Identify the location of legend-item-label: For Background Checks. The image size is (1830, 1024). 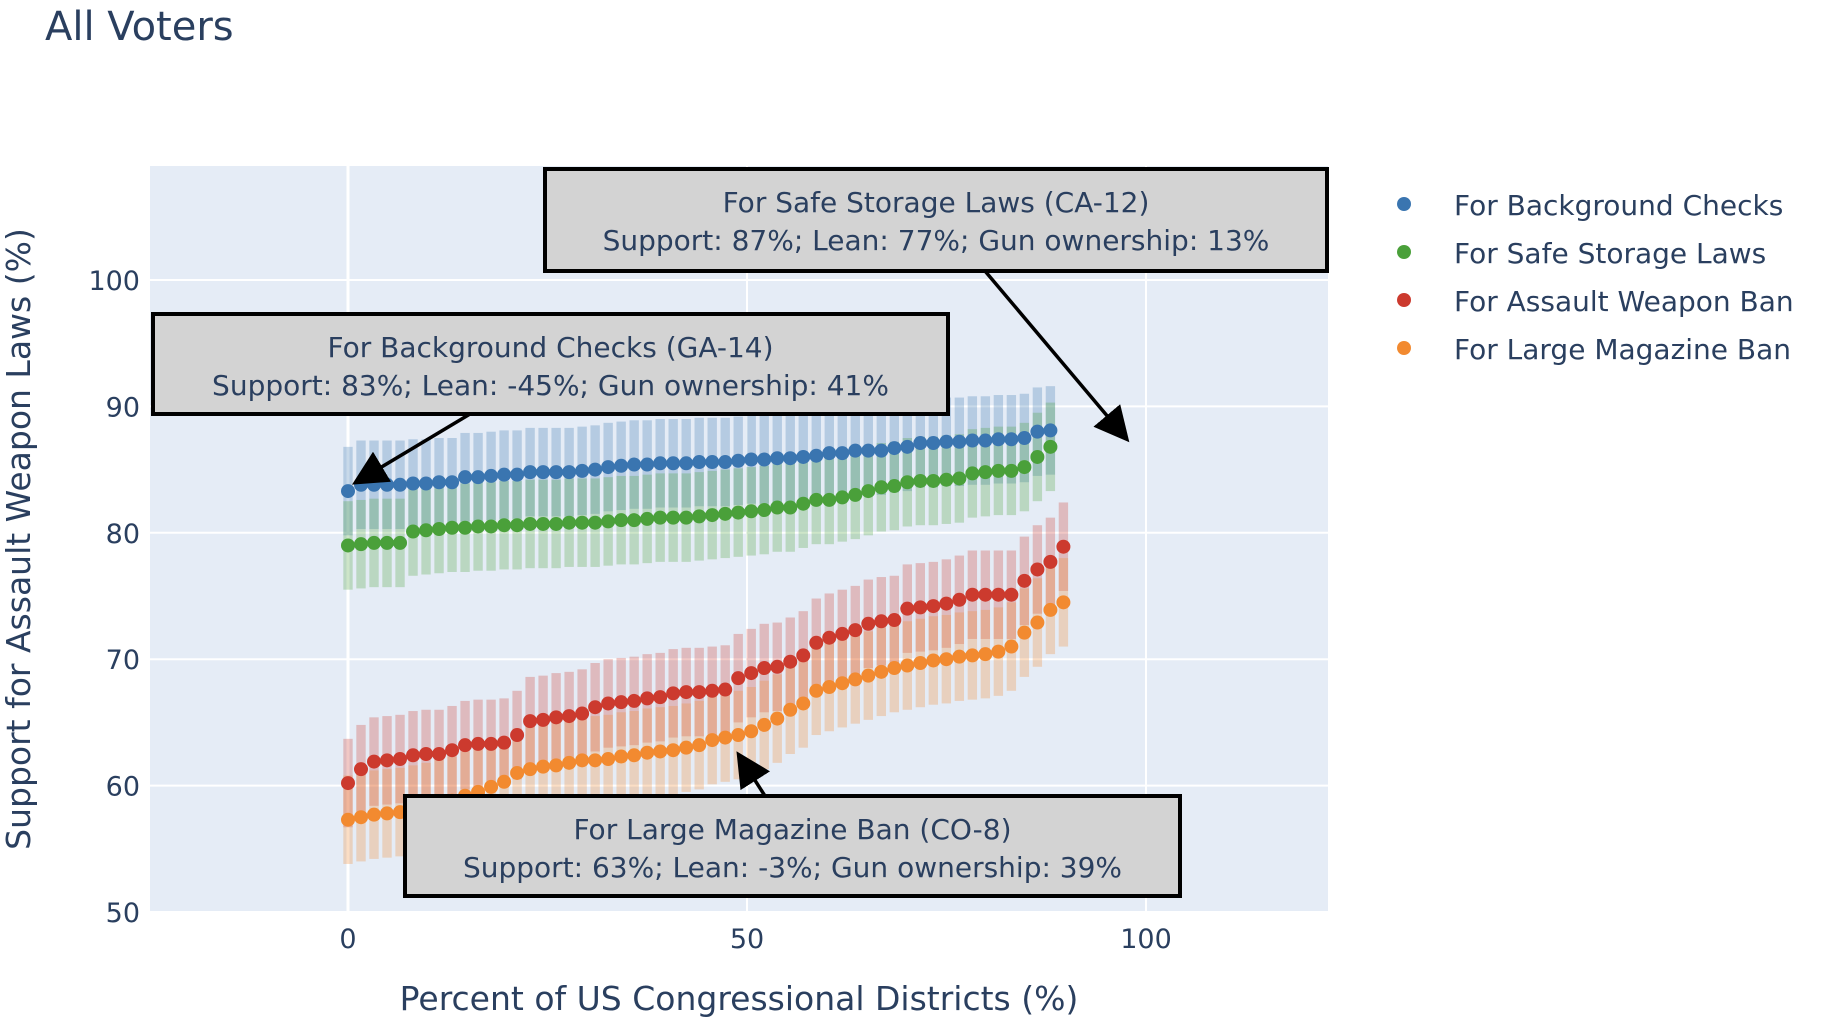
(1618, 205).